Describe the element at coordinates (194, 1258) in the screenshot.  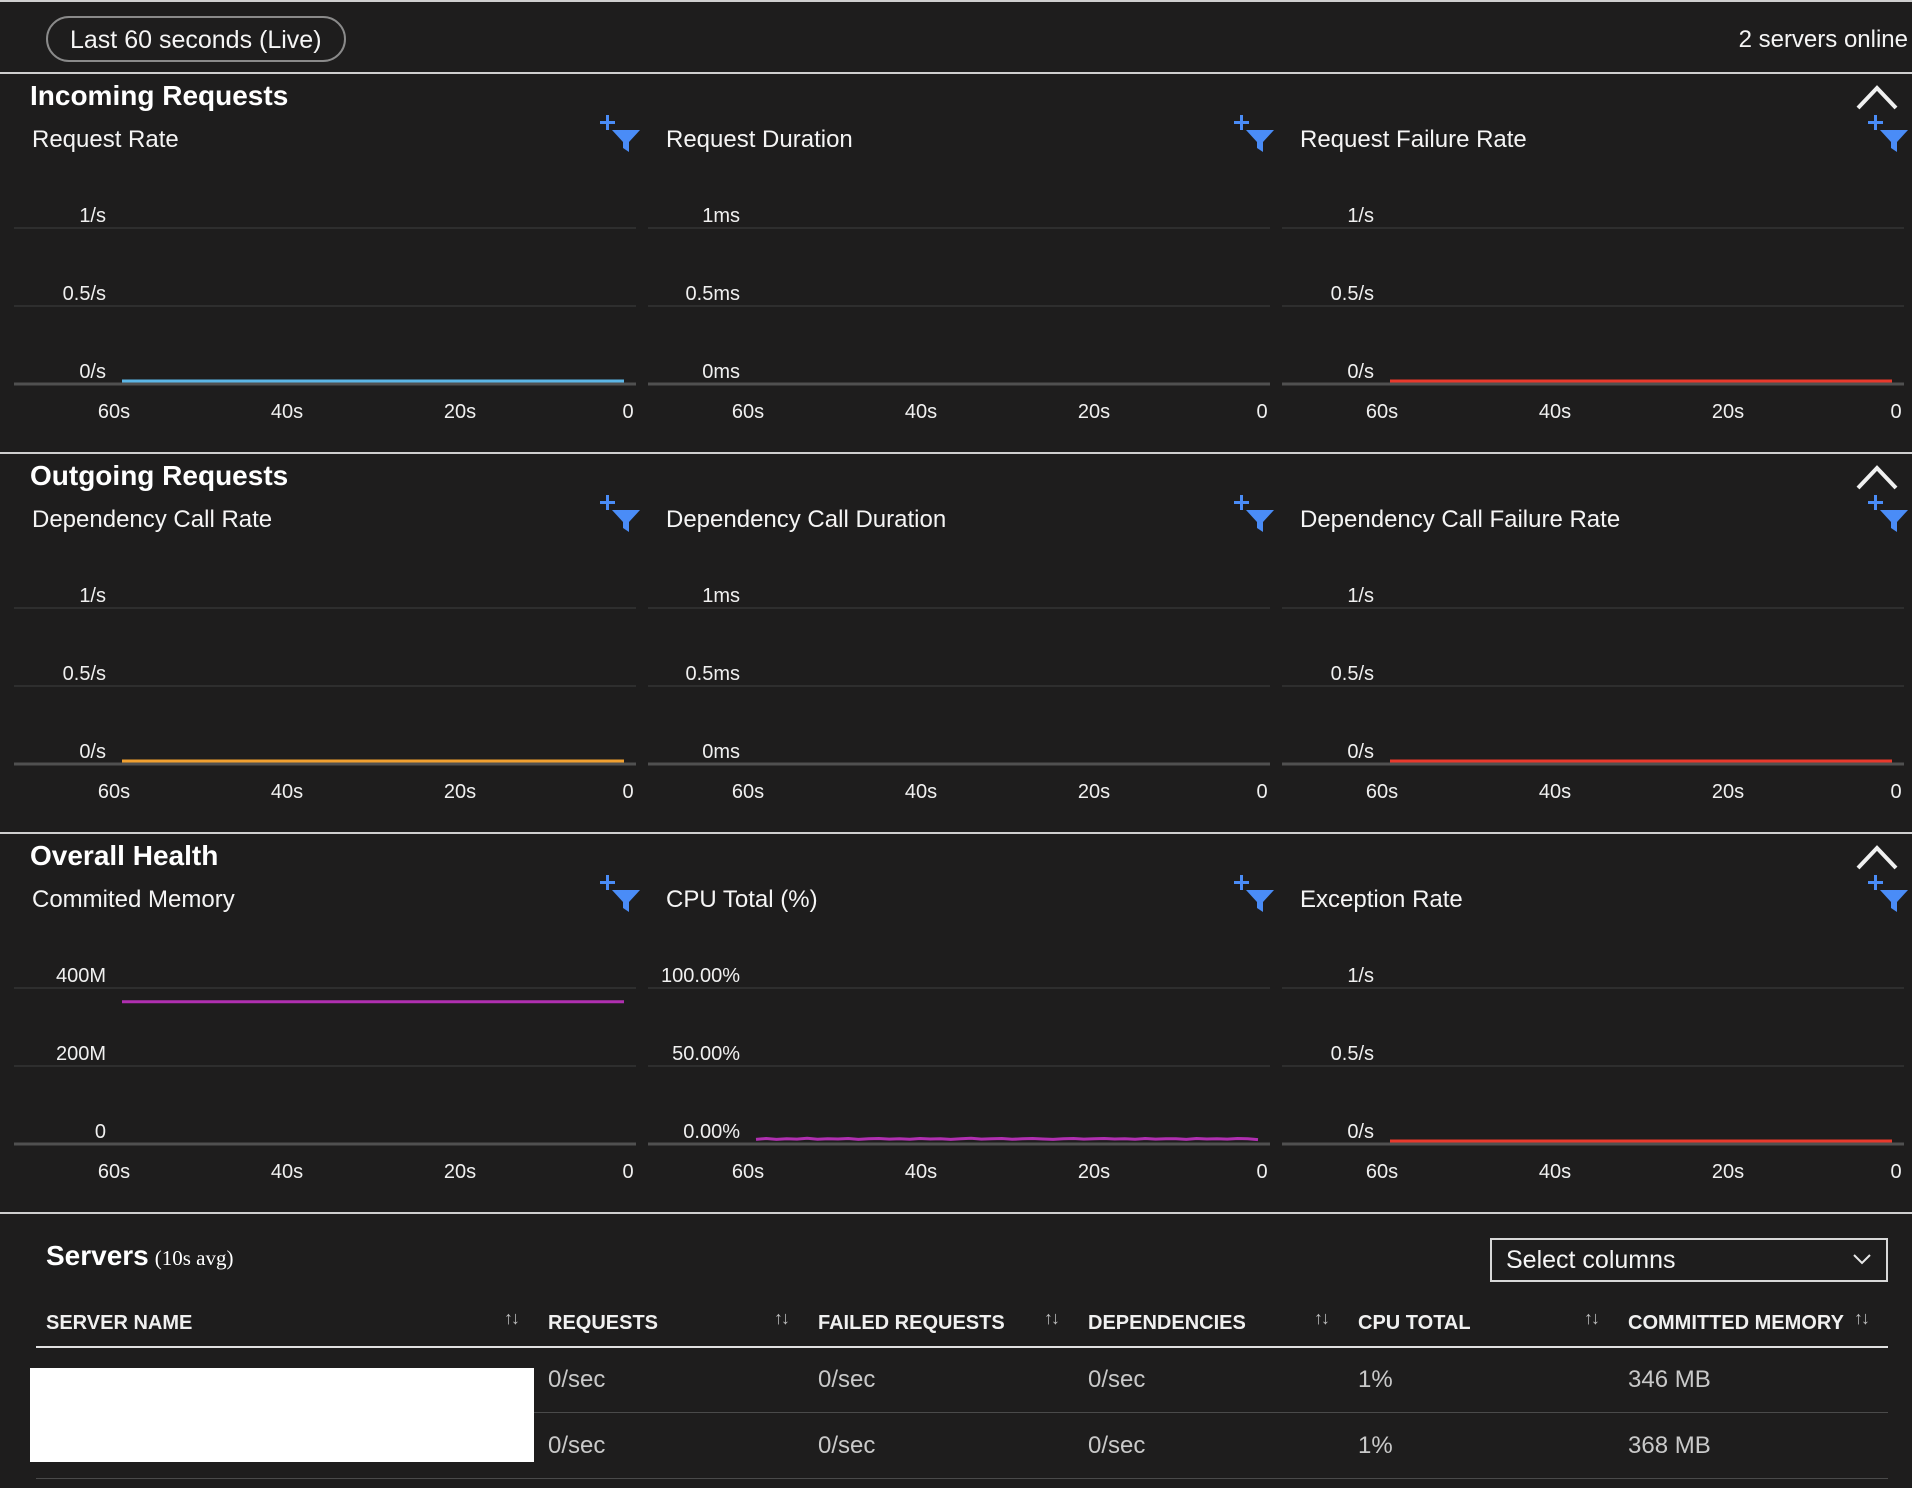
I see `servers-subtitle: (10s avg)` at that location.